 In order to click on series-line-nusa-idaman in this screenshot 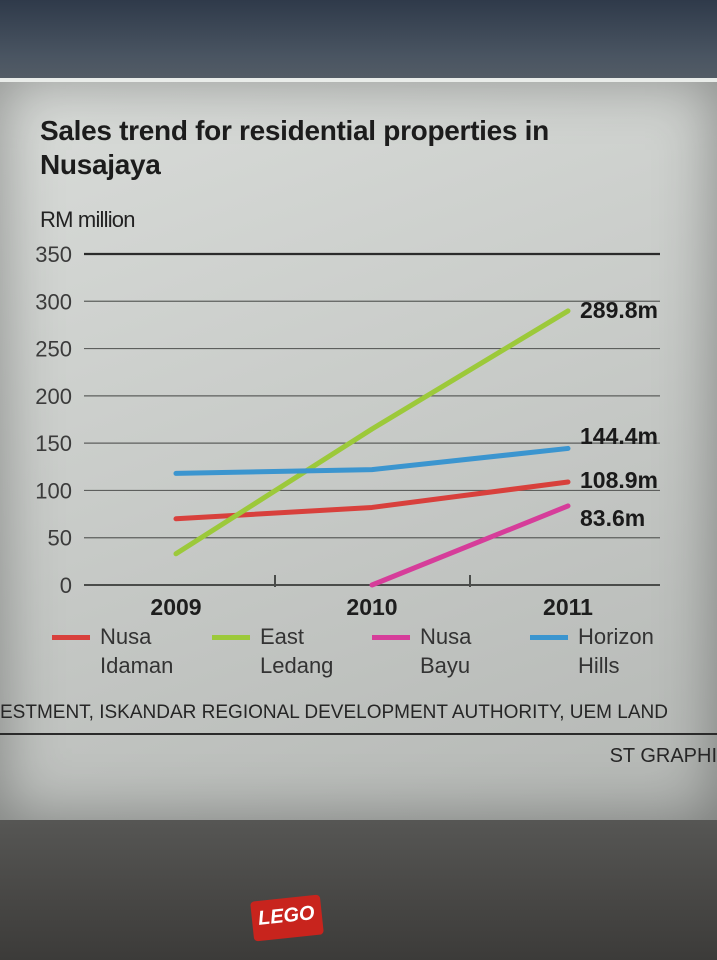, I will do `click(372, 500)`.